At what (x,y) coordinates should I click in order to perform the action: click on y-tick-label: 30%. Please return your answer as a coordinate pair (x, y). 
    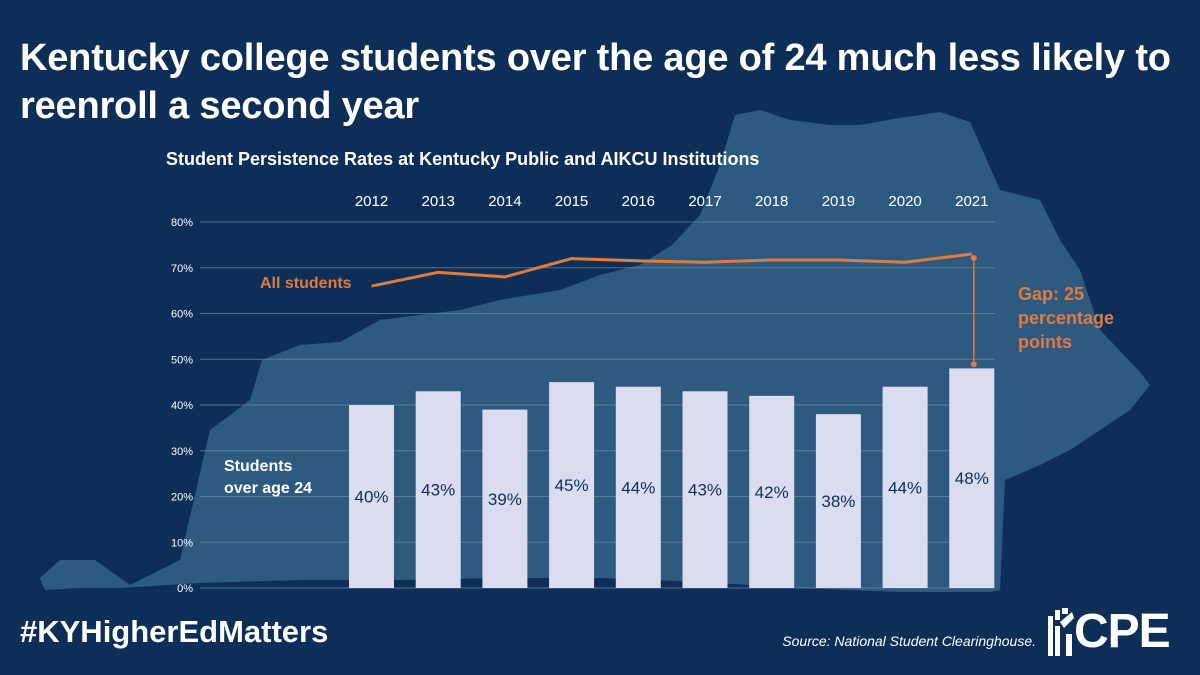
    Looking at the image, I should click on (182, 452).